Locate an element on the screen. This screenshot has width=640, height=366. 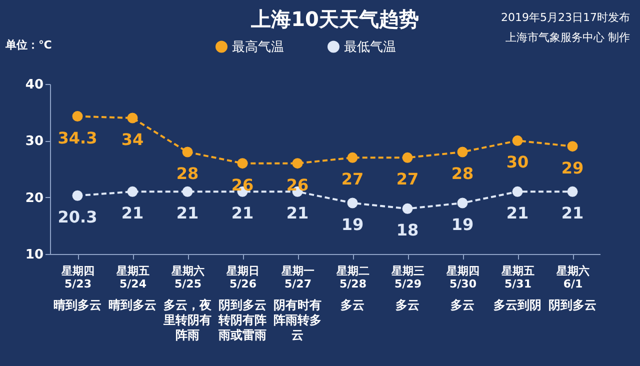
y-tick-label: 40 is located at coordinates (34, 85).